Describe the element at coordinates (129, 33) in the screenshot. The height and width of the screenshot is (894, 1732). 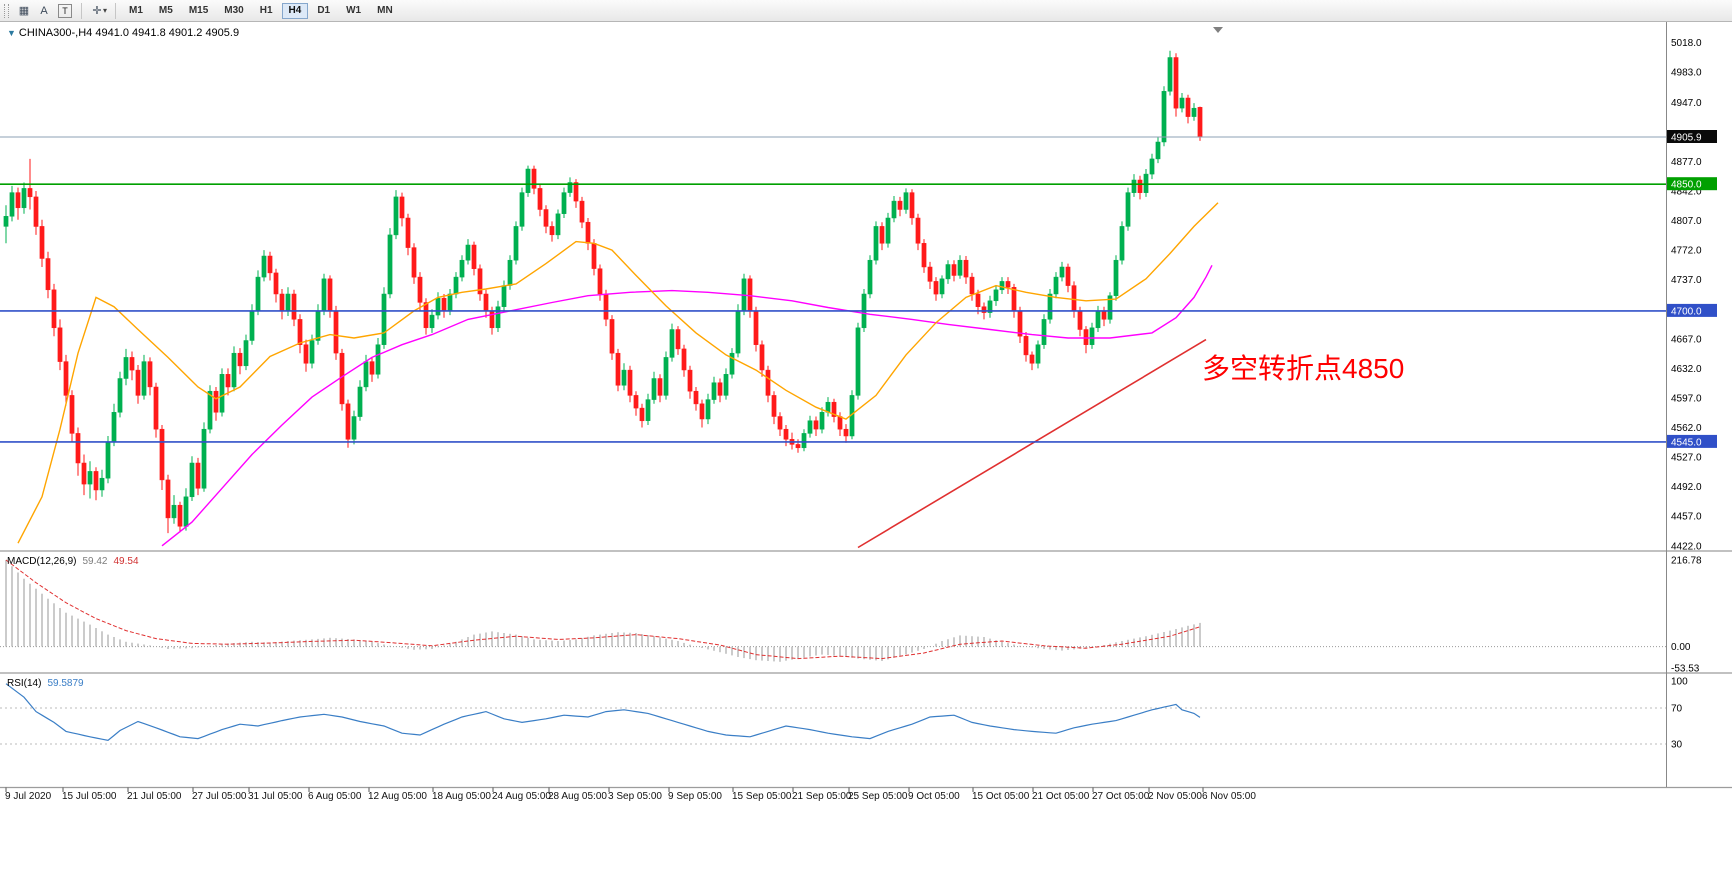
I see `chart-title-text: CHINA300-,H4 4941.0 4941.8 4901.2 4905.9` at that location.